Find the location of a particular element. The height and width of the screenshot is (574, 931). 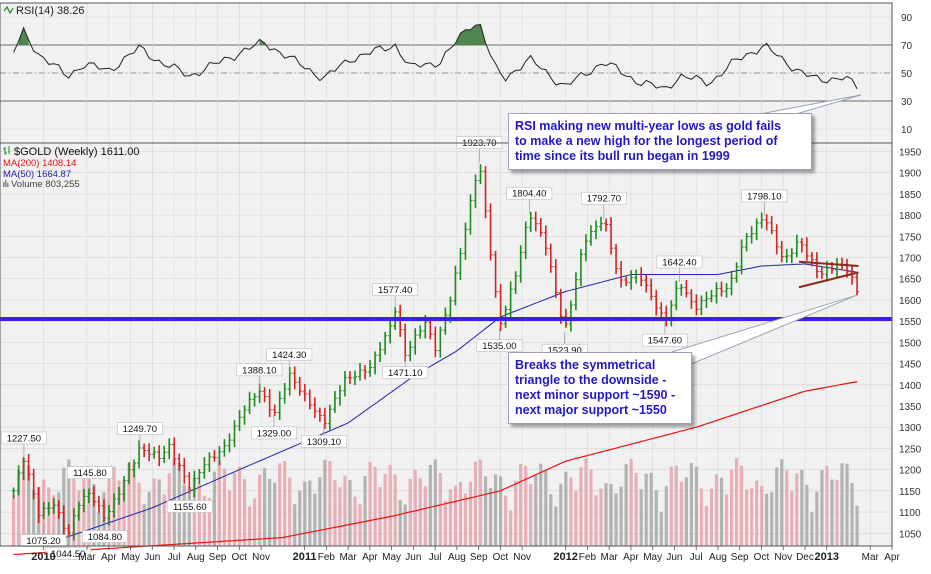

price-label: 1642.40 is located at coordinates (679, 268).